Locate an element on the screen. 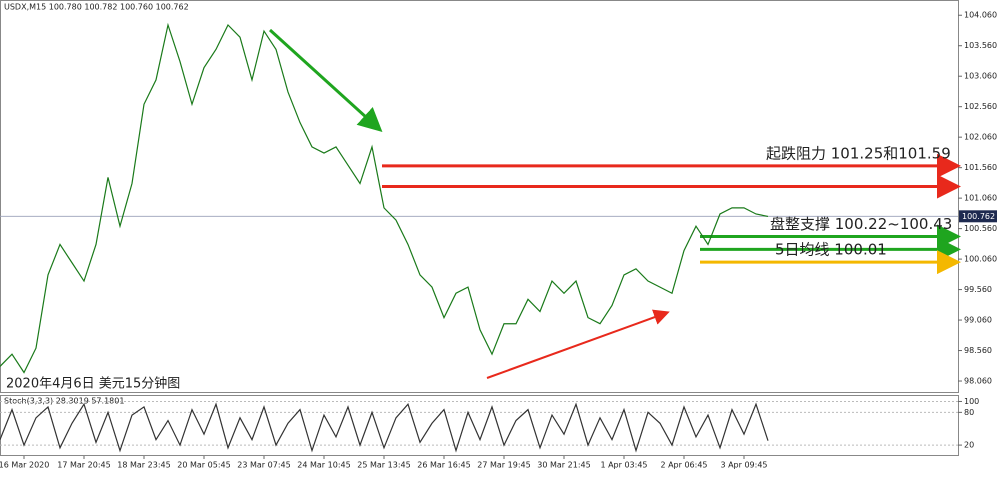 The height and width of the screenshot is (477, 1000). y-tick-label: 101.560 is located at coordinates (980, 167).